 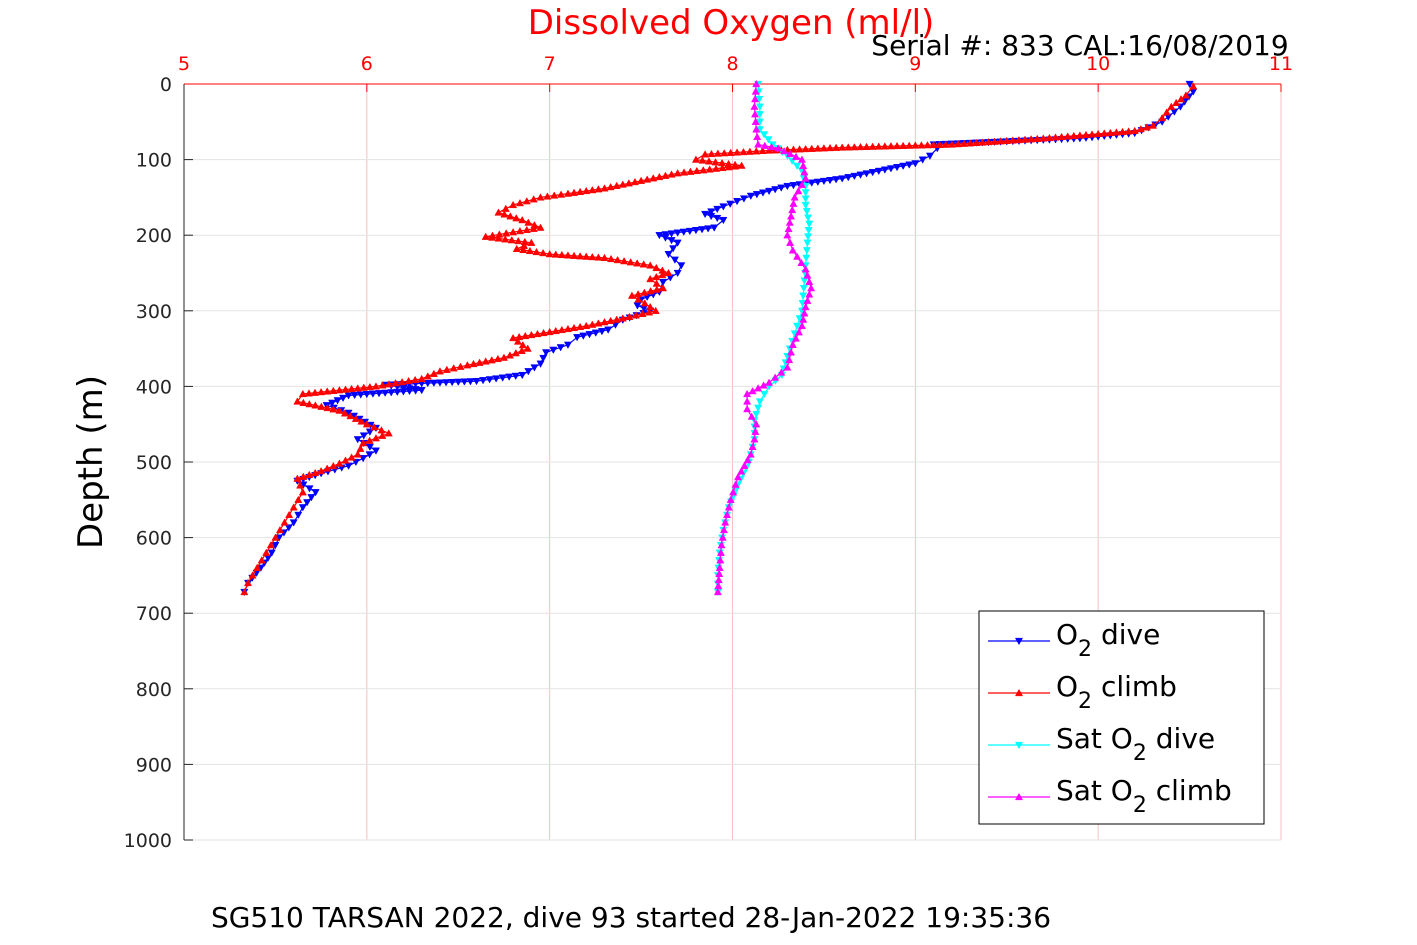 I want to click on legend-label: O2 climb, so click(x=1116, y=692).